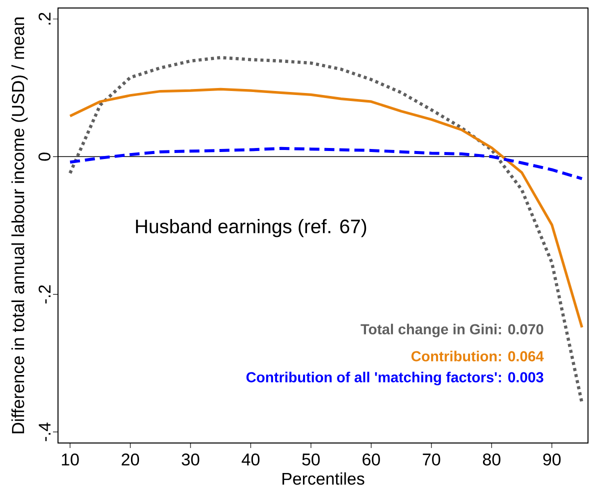  What do you see at coordinates (251, 228) in the screenshot?
I see `annotation: Husband earnings (ref. 67)` at bounding box center [251, 228].